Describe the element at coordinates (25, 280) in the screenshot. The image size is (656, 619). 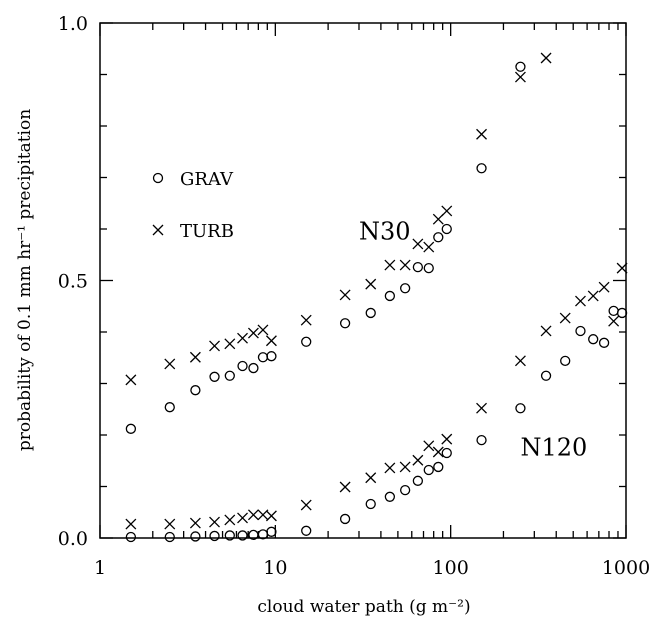
I see `y-axis-label: probability of 0.1 mm hr⁻¹ precipitation` at that location.